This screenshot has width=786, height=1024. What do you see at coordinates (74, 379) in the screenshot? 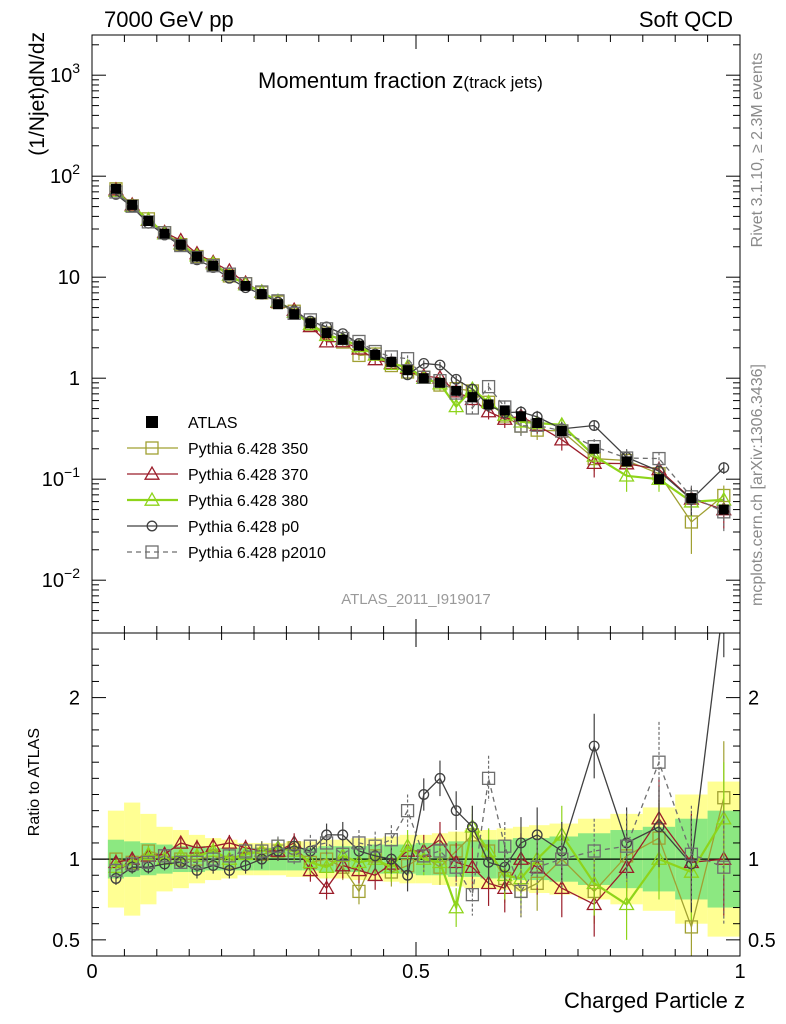
I see `y-tick-label-top: 1` at bounding box center [74, 379].